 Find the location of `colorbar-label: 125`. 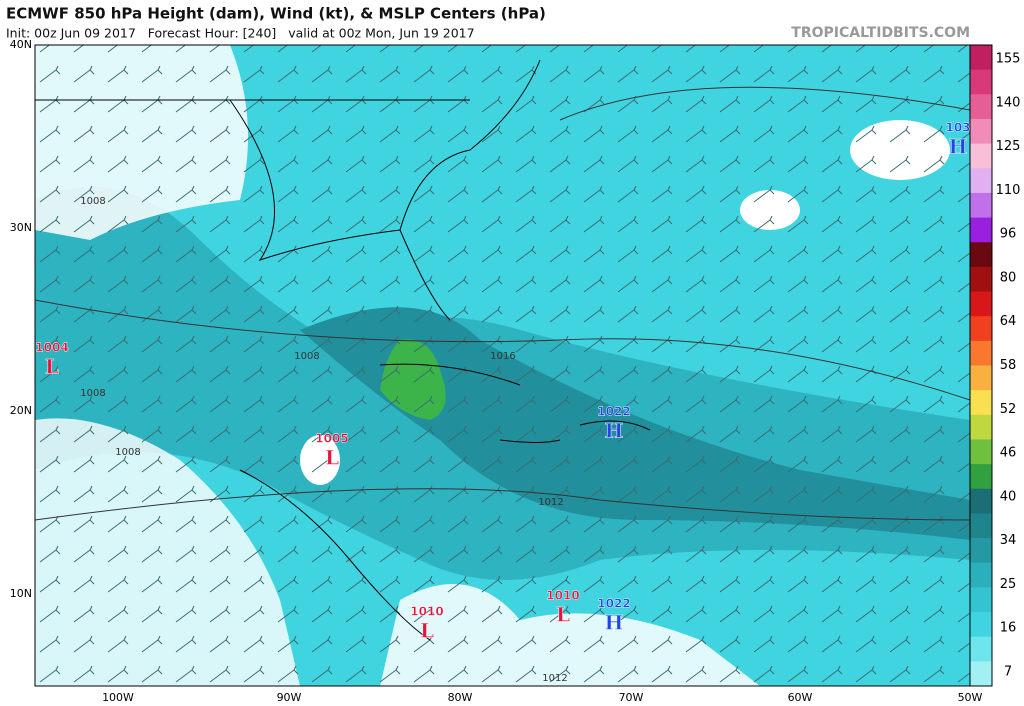

colorbar-label: 125 is located at coordinates (1008, 146).